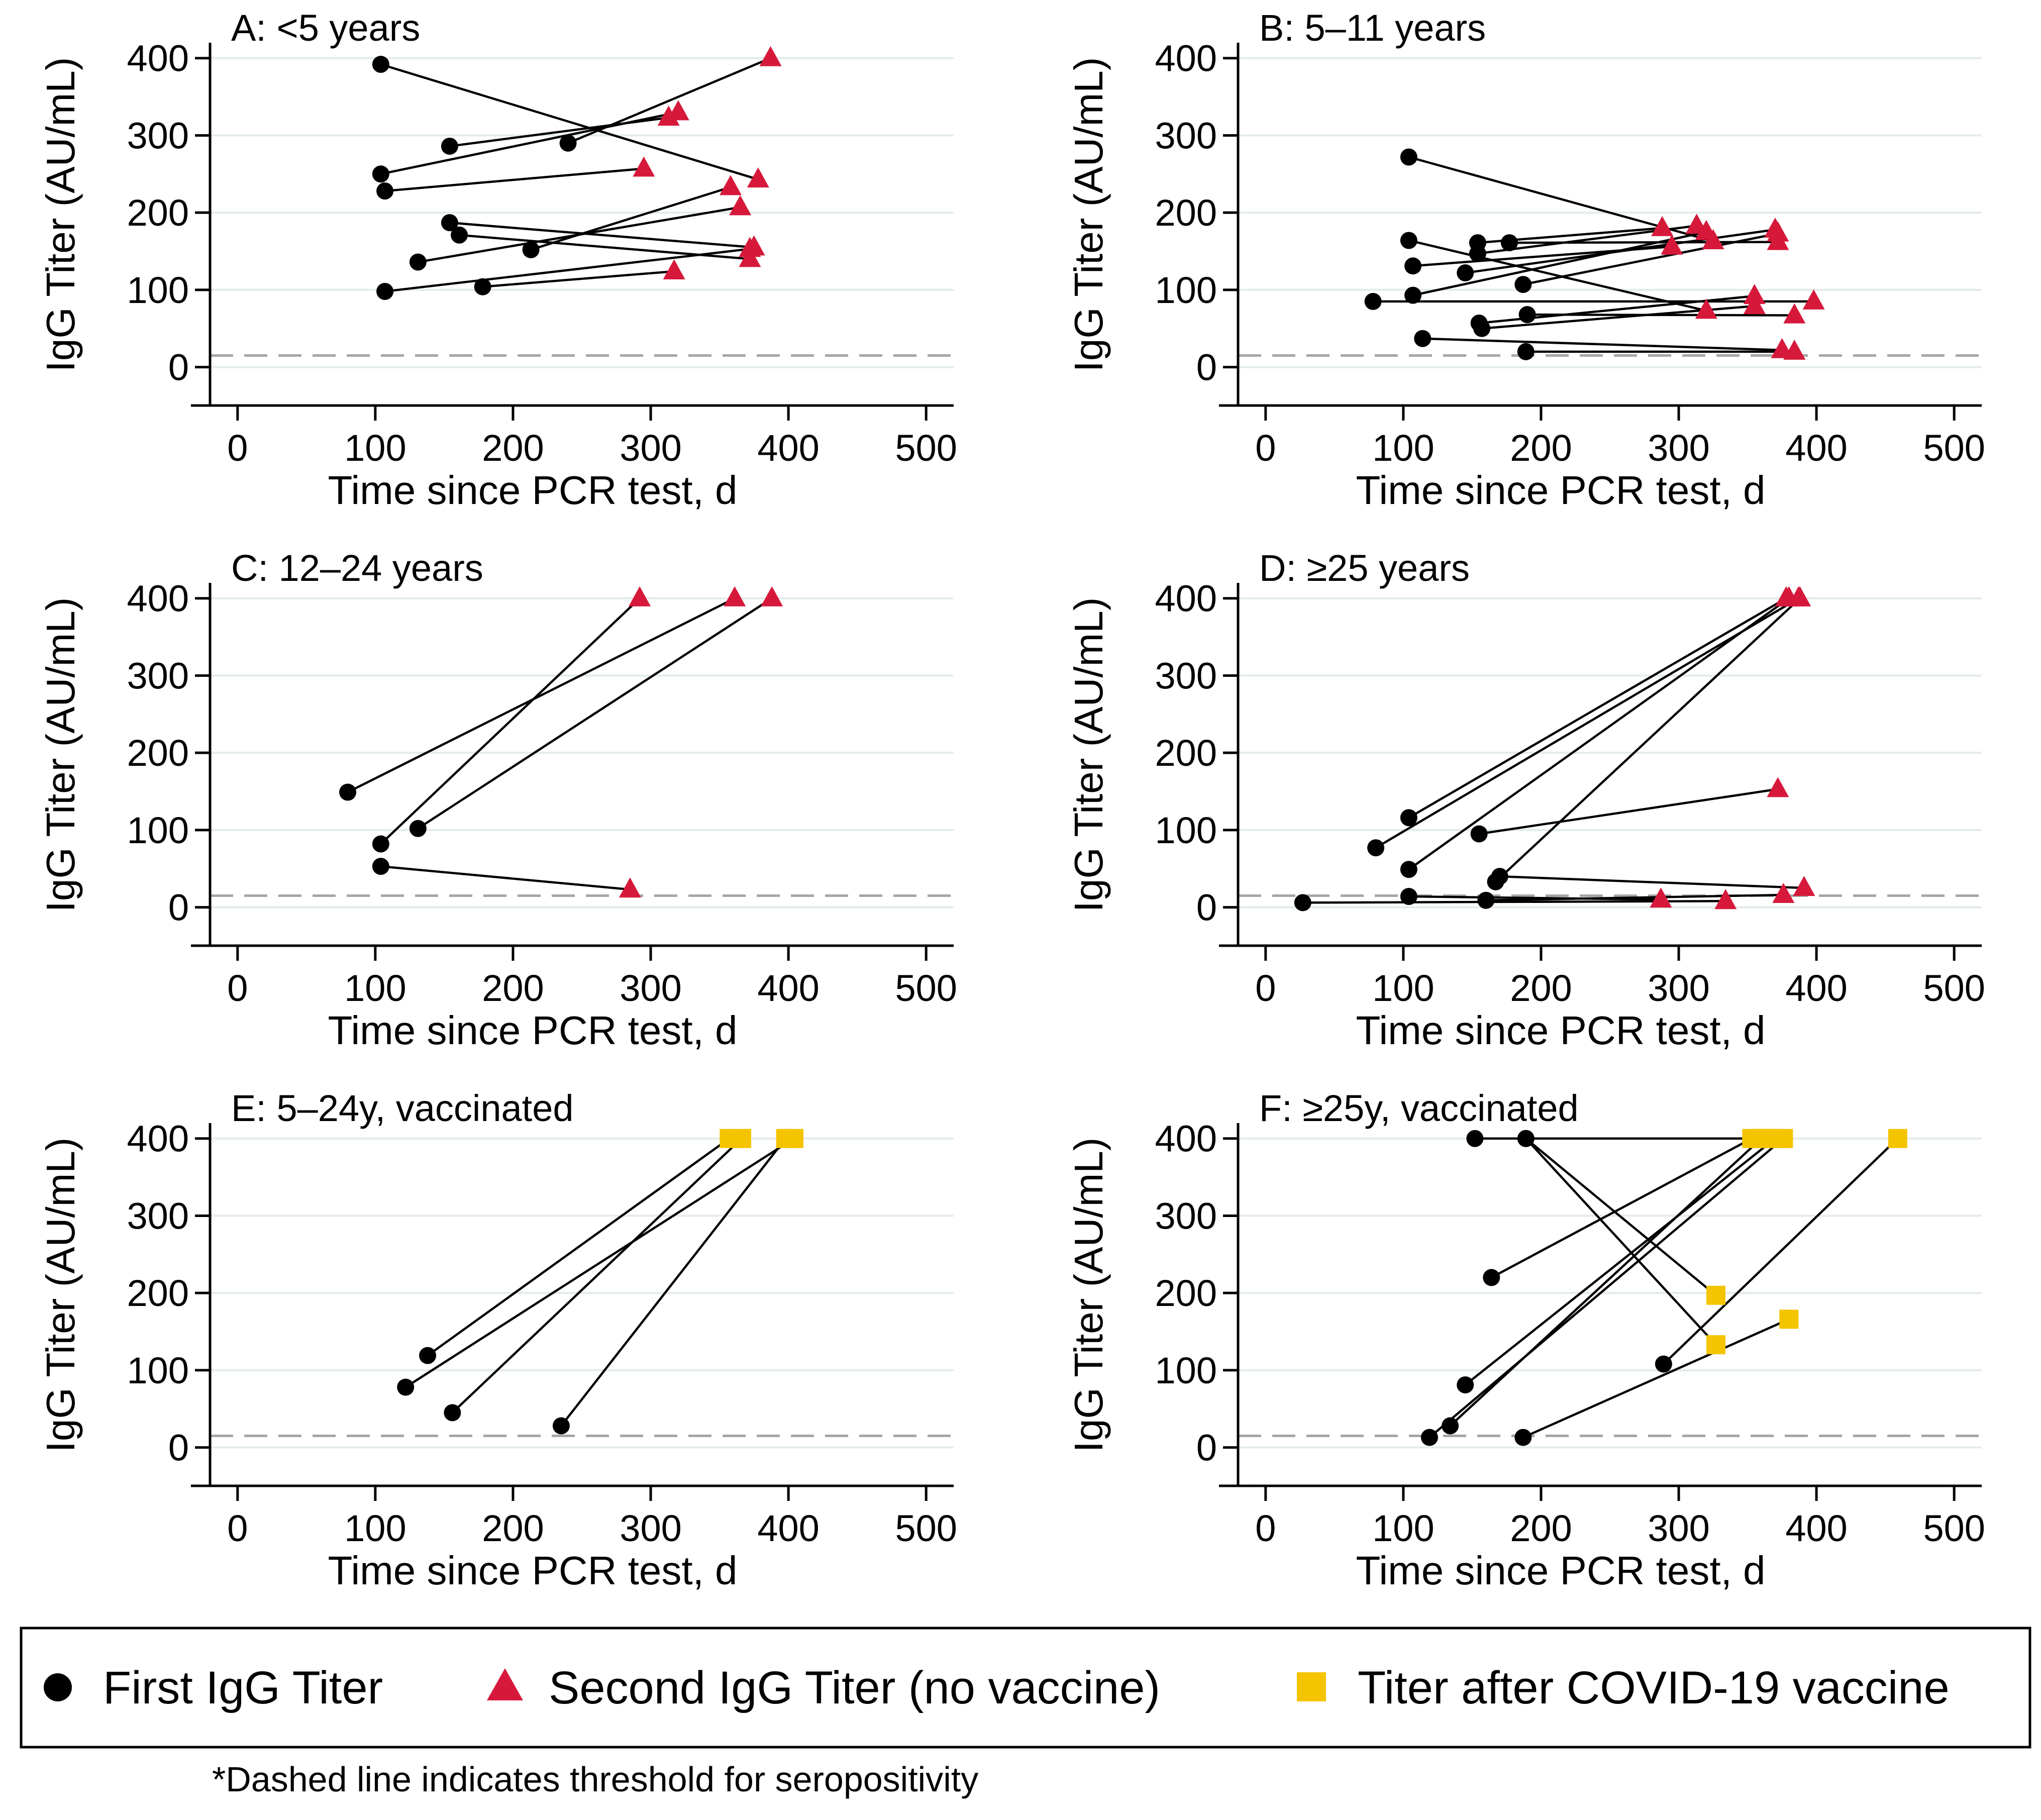 The image size is (2041, 1820). I want to click on y-tick-label: 400, so click(1186, 599).